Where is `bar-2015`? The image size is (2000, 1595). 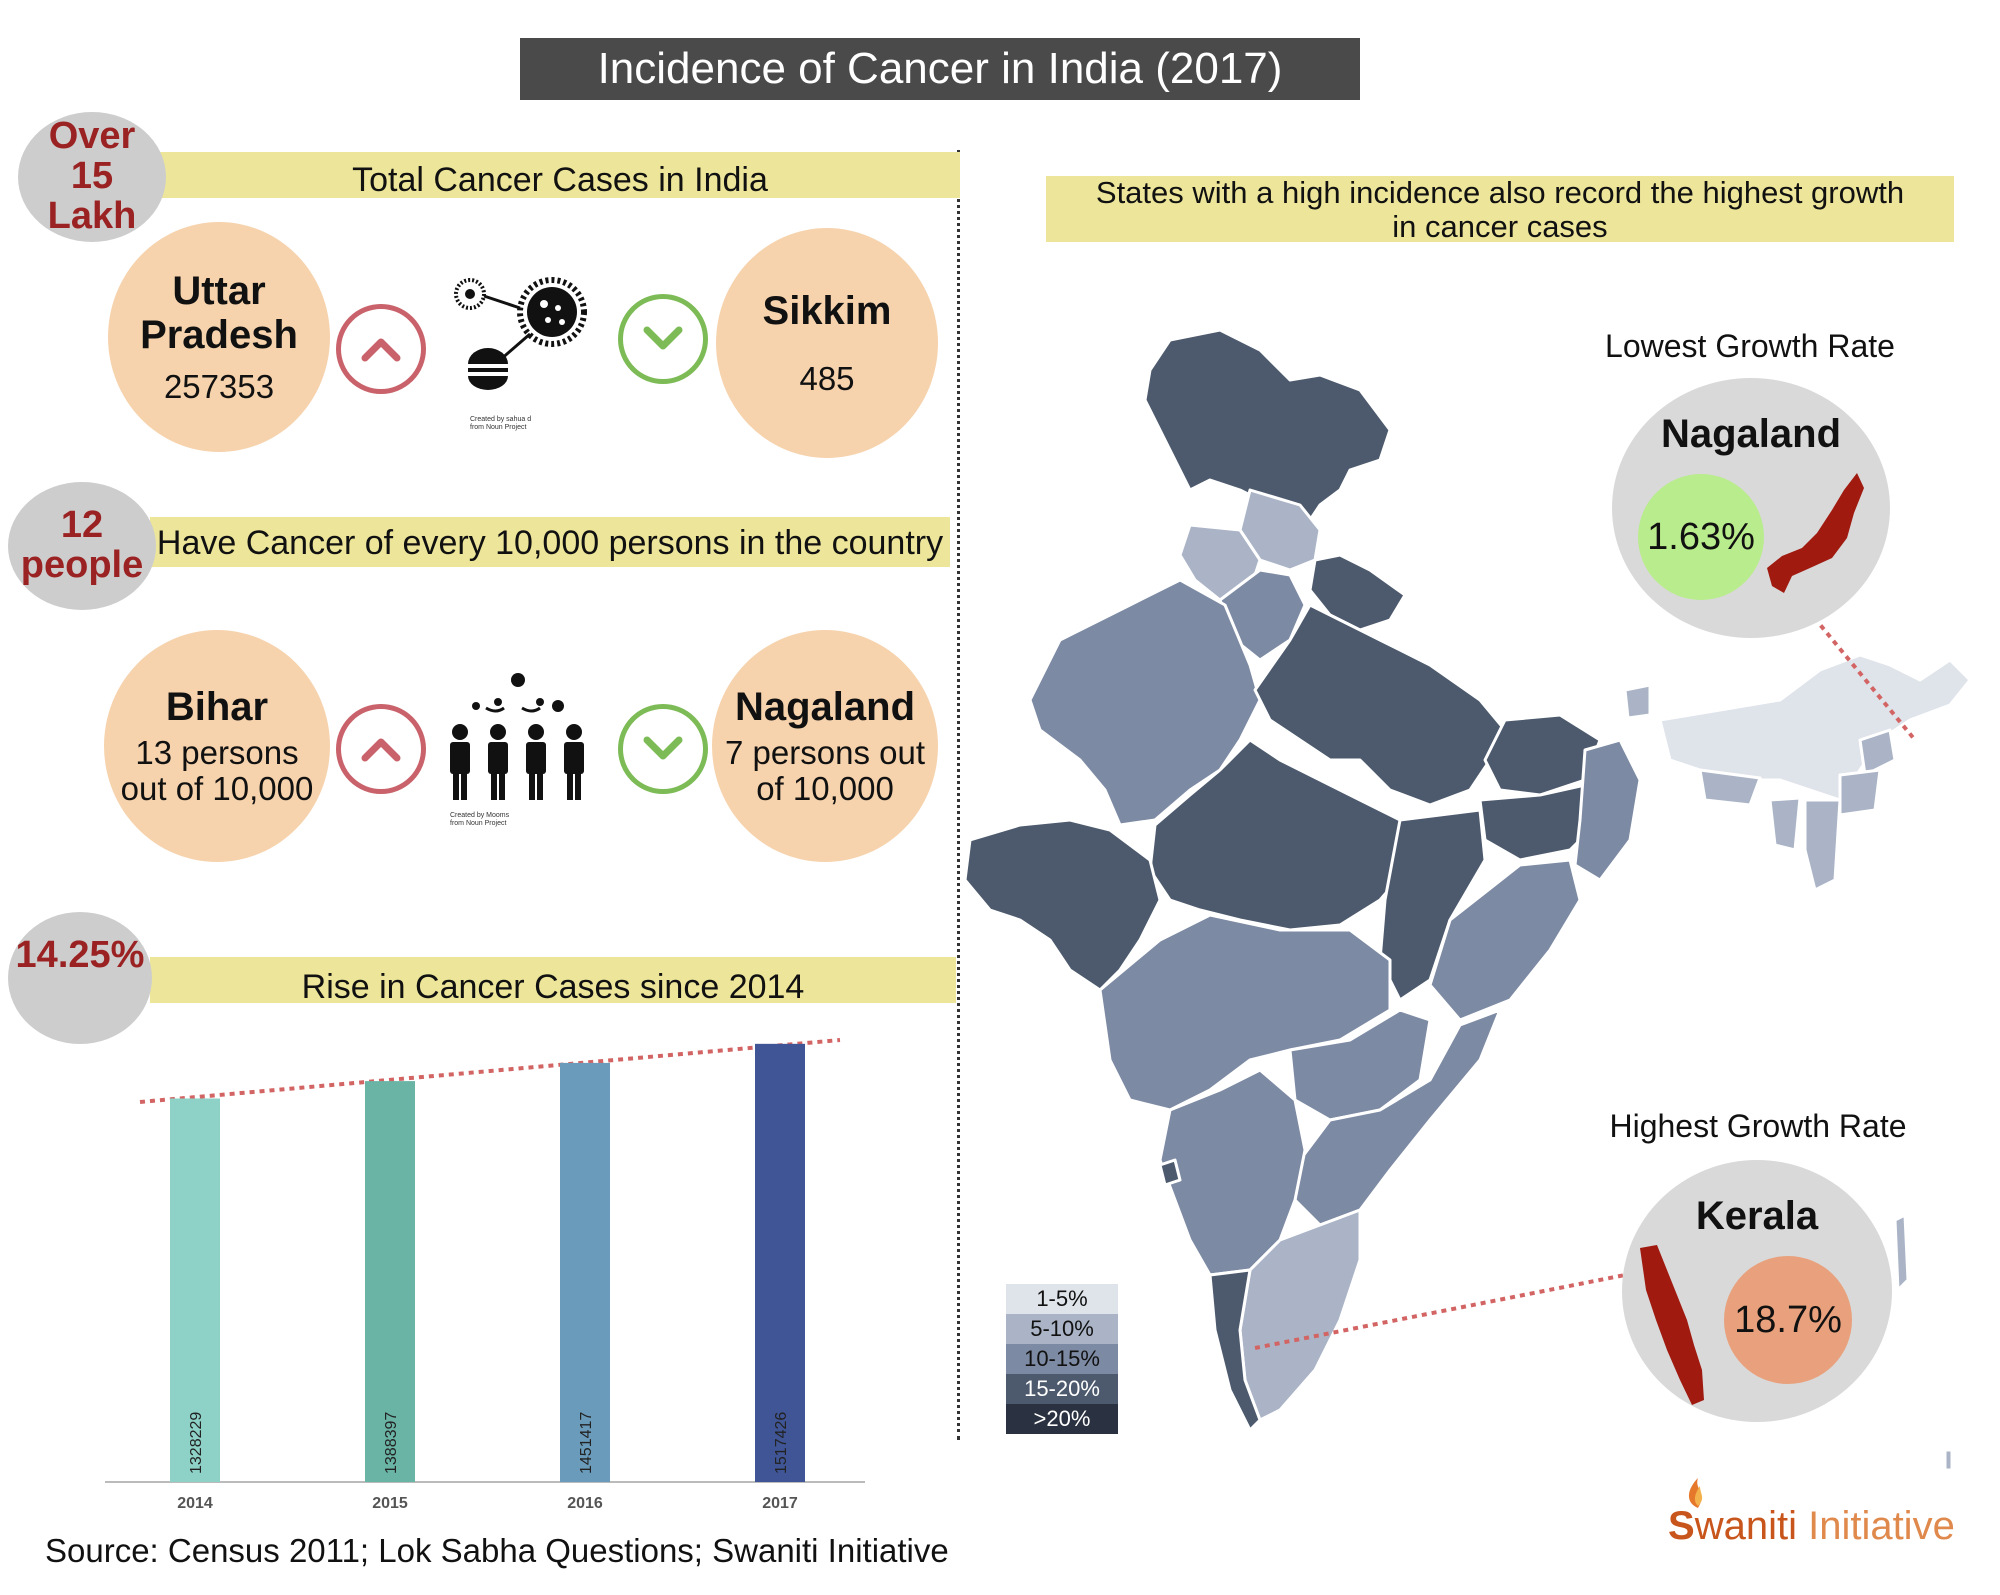
bar-2015 is located at coordinates (390, 1281).